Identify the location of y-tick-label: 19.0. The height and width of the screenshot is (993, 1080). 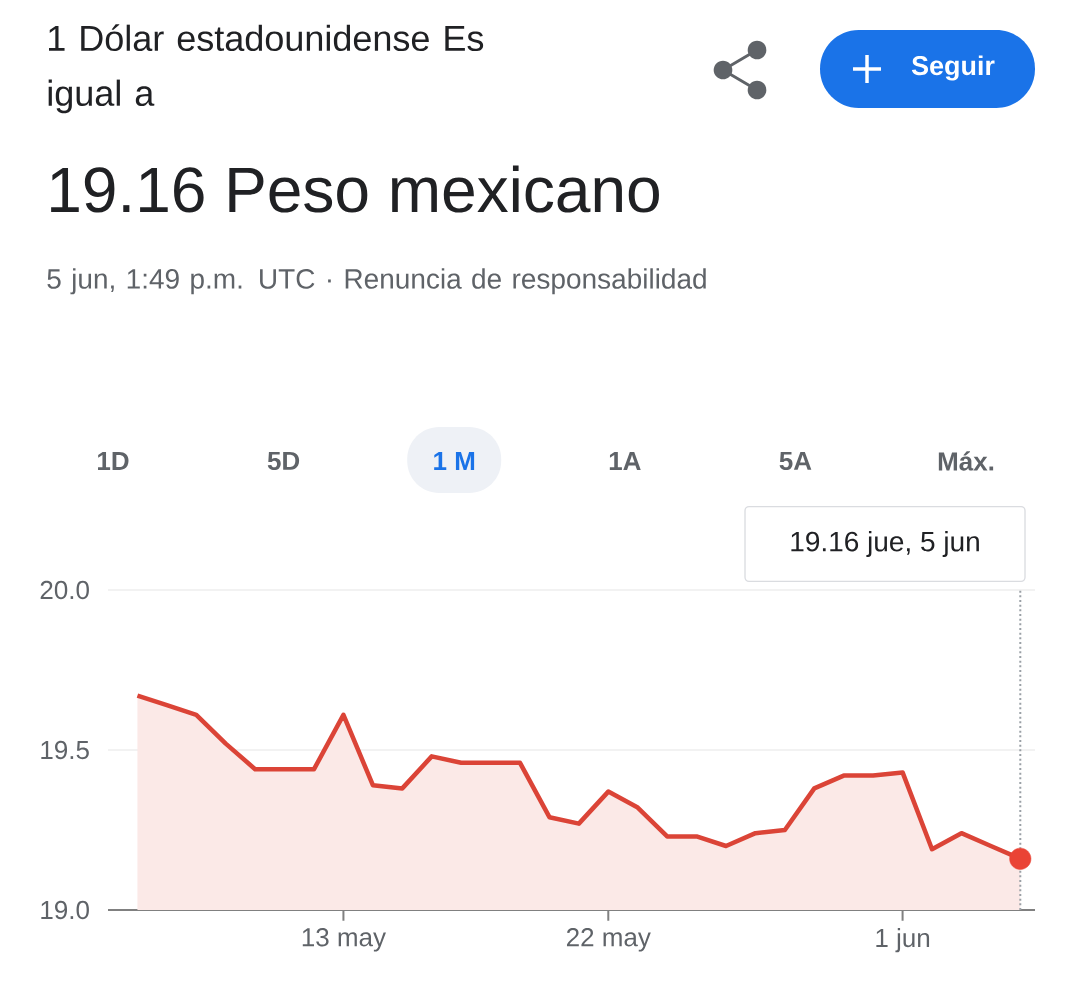
(65, 910).